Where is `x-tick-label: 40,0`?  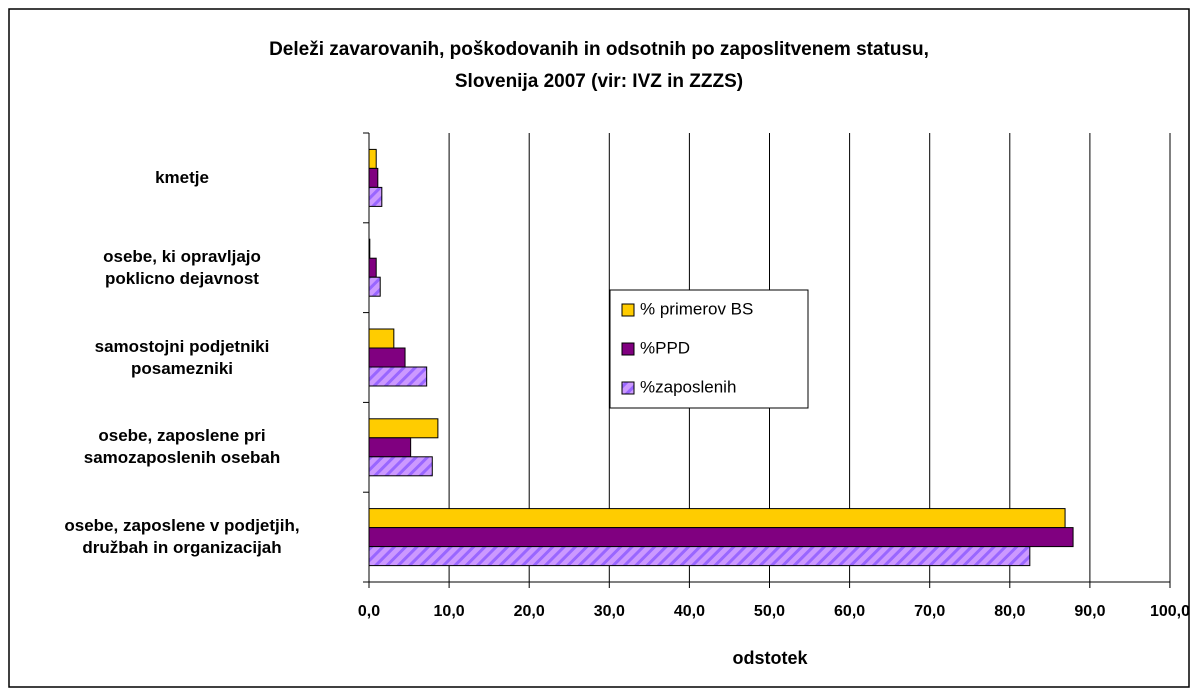
x-tick-label: 40,0 is located at coordinates (689, 611).